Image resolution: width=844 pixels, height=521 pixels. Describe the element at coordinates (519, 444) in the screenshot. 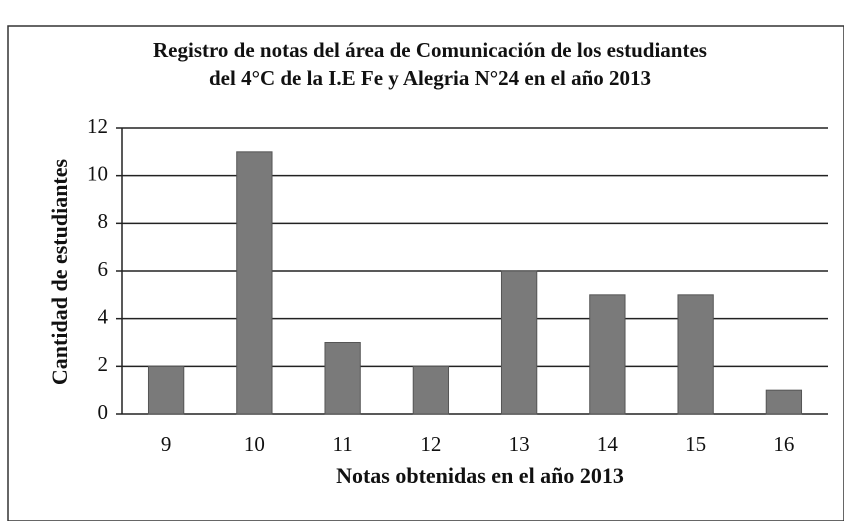

I see `x-tick-label: 13` at that location.